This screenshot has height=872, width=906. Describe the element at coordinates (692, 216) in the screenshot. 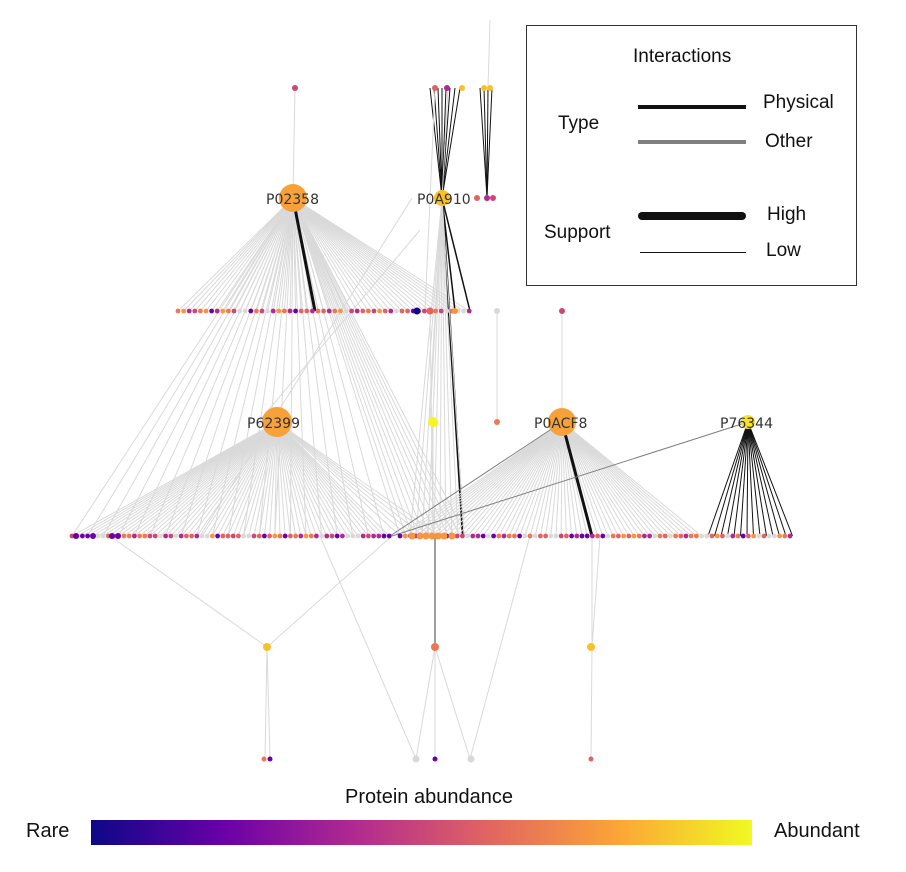

I see `legend-high-line` at that location.